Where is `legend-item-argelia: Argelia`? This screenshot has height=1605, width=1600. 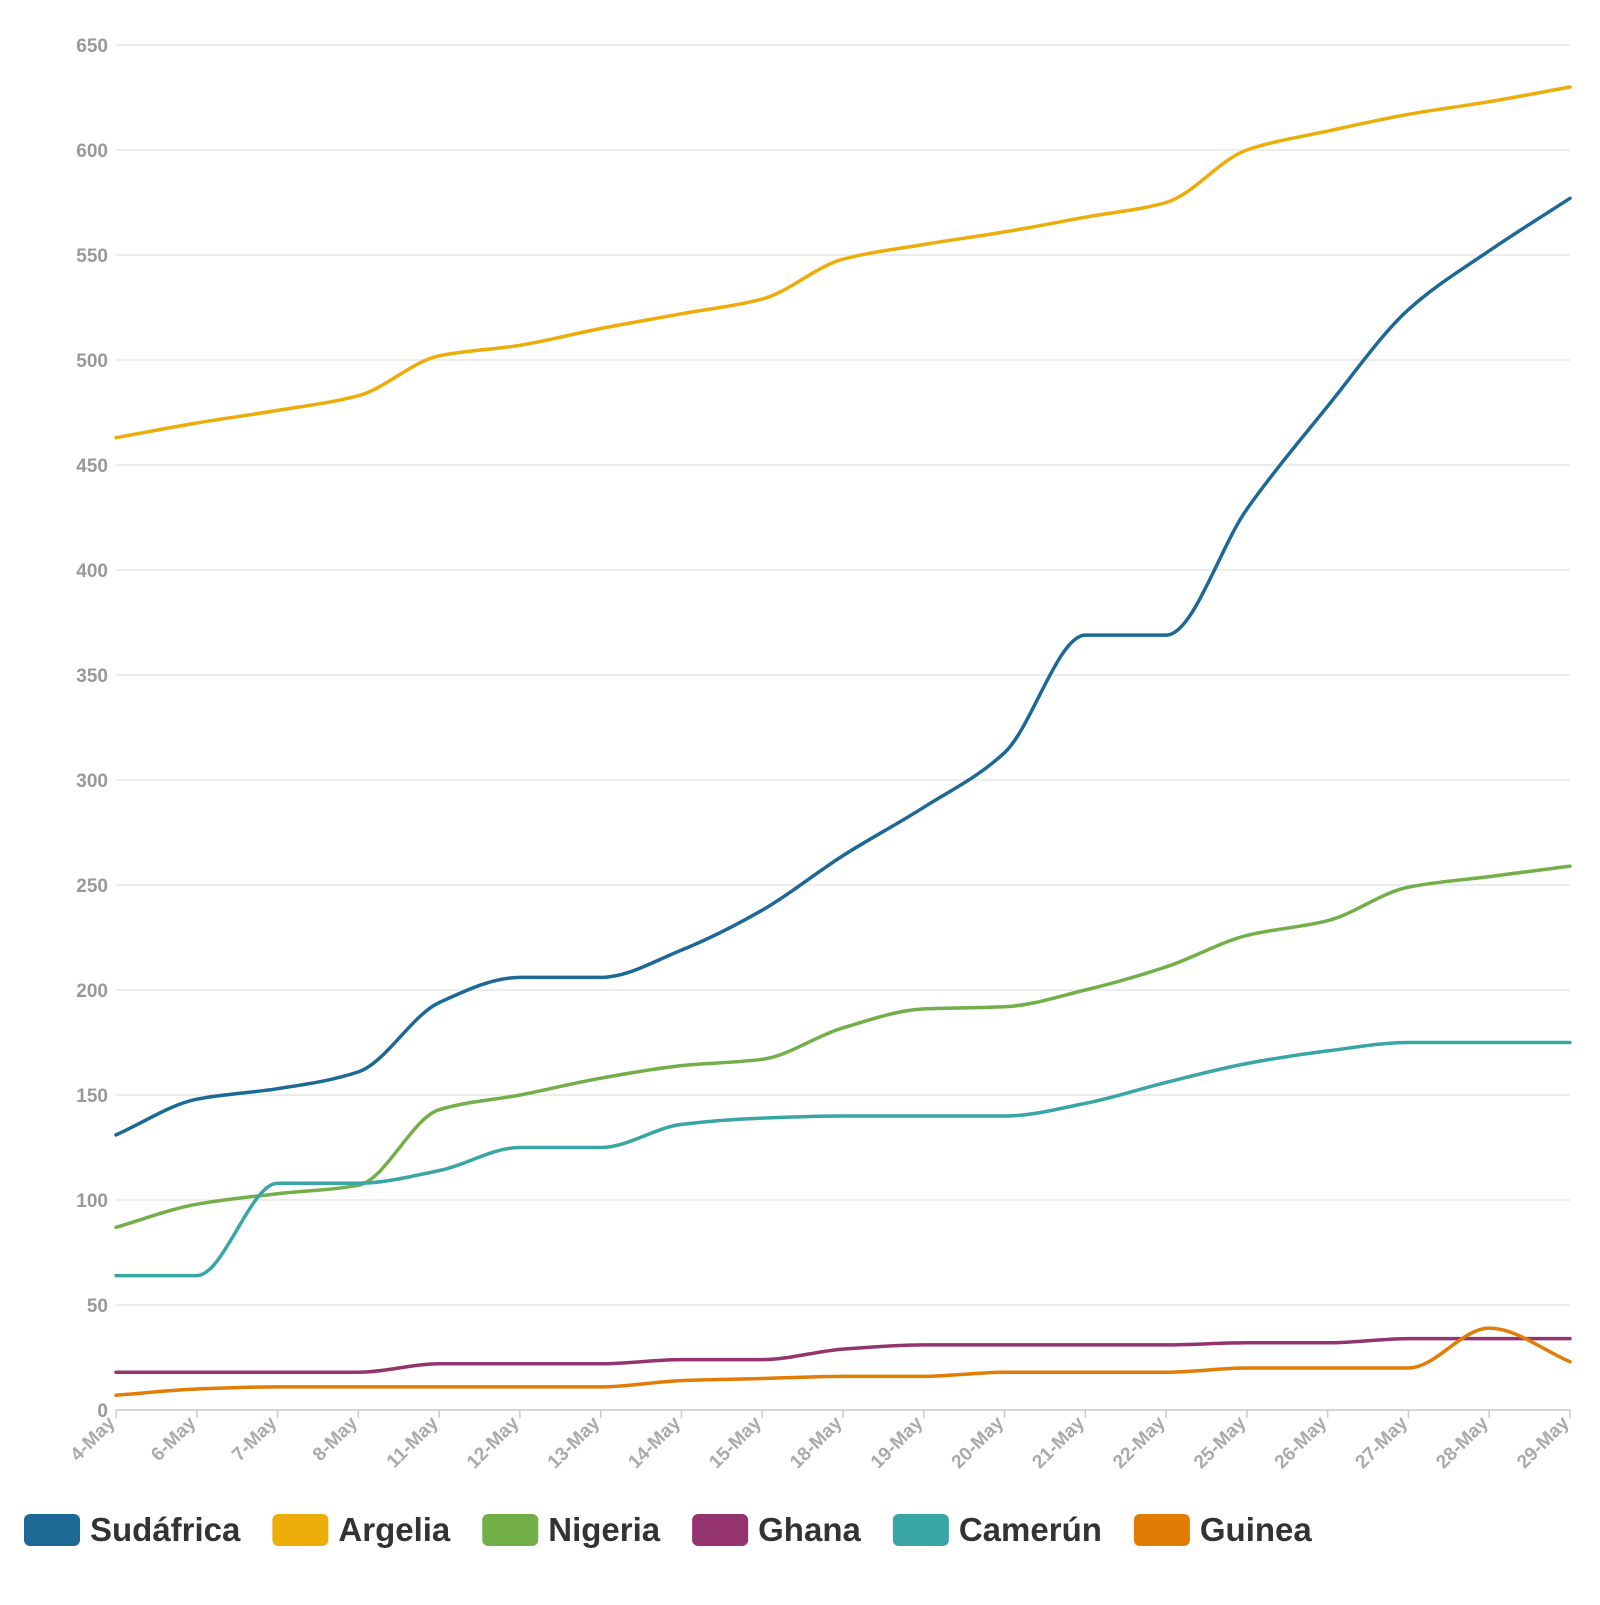 legend-item-argelia: Argelia is located at coordinates (361, 1529).